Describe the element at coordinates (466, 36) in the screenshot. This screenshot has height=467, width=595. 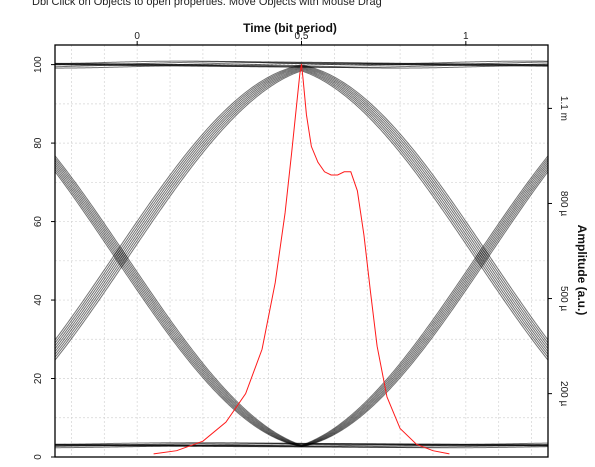
I see `x-tick-label: 1` at that location.